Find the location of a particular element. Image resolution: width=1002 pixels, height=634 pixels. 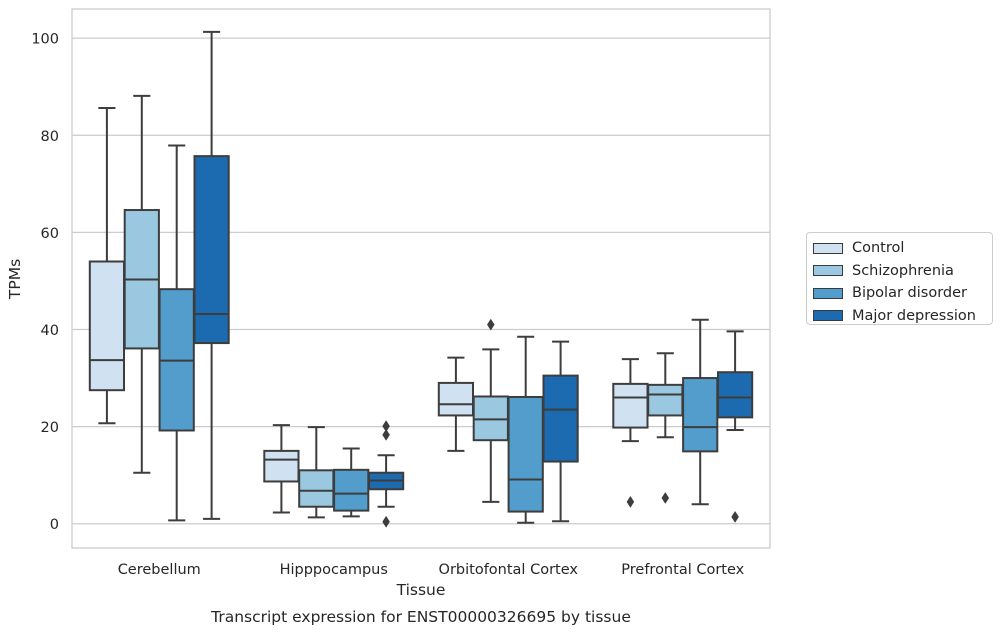

y-tick-label: 0 is located at coordinates (54, 525).